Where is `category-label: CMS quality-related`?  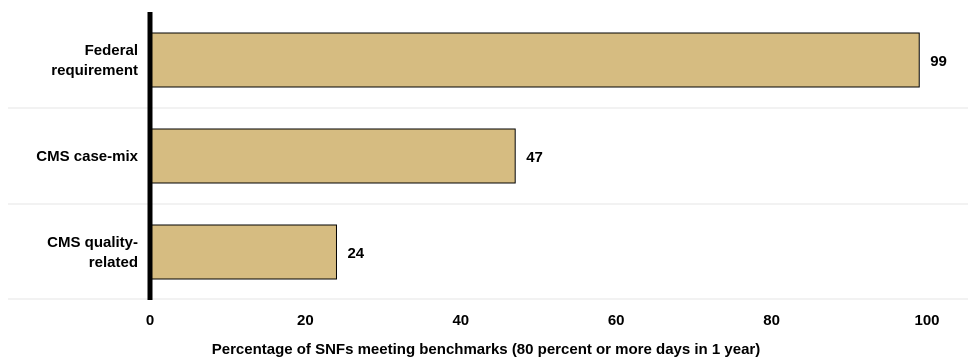 category-label: CMS quality-related is located at coordinates (92, 252).